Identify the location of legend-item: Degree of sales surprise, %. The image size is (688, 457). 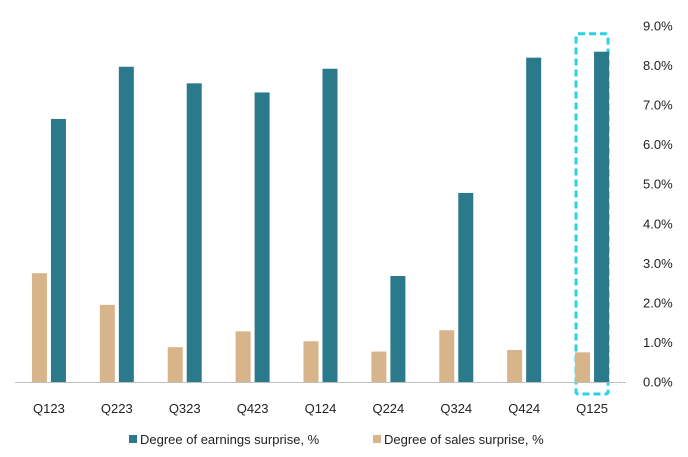
(458, 439).